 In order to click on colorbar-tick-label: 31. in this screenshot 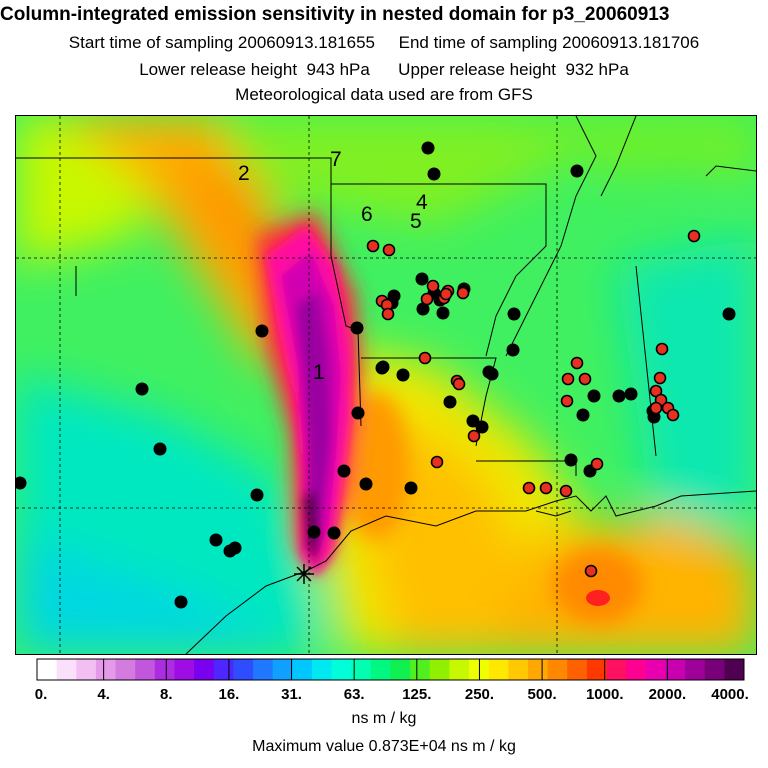, I will do `click(291, 694)`.